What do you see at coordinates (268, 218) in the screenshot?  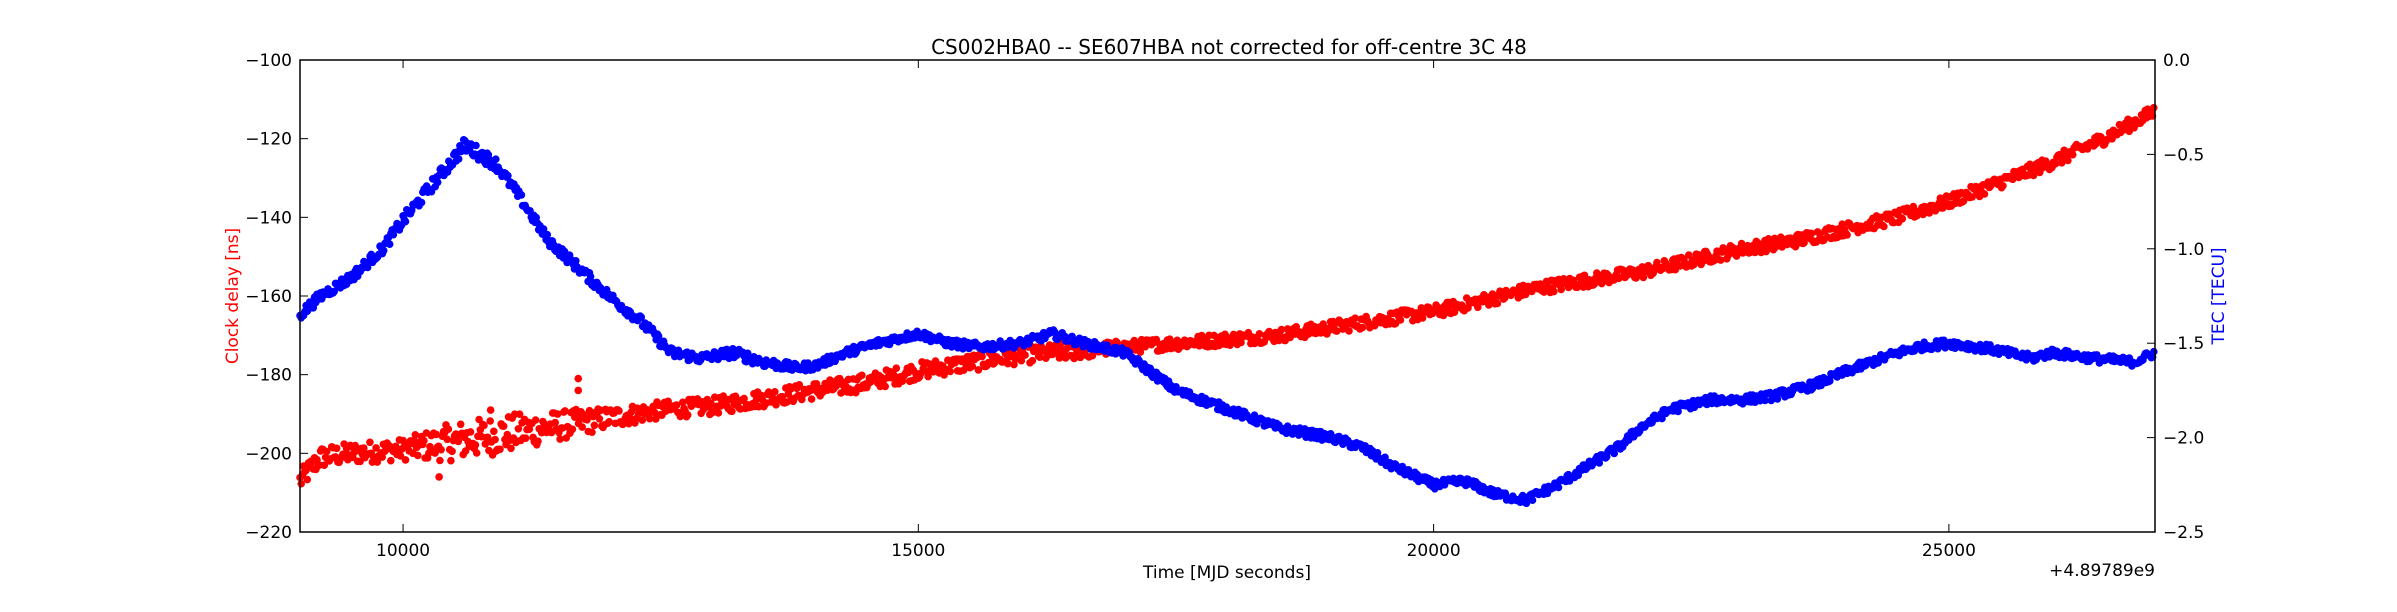 I see `left-tick-label: −140` at bounding box center [268, 218].